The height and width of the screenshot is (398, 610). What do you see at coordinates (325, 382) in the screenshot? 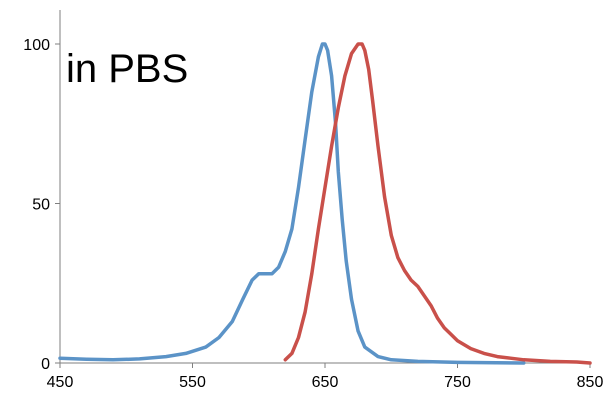
I see `x-tick-label-650: 650` at bounding box center [325, 382].